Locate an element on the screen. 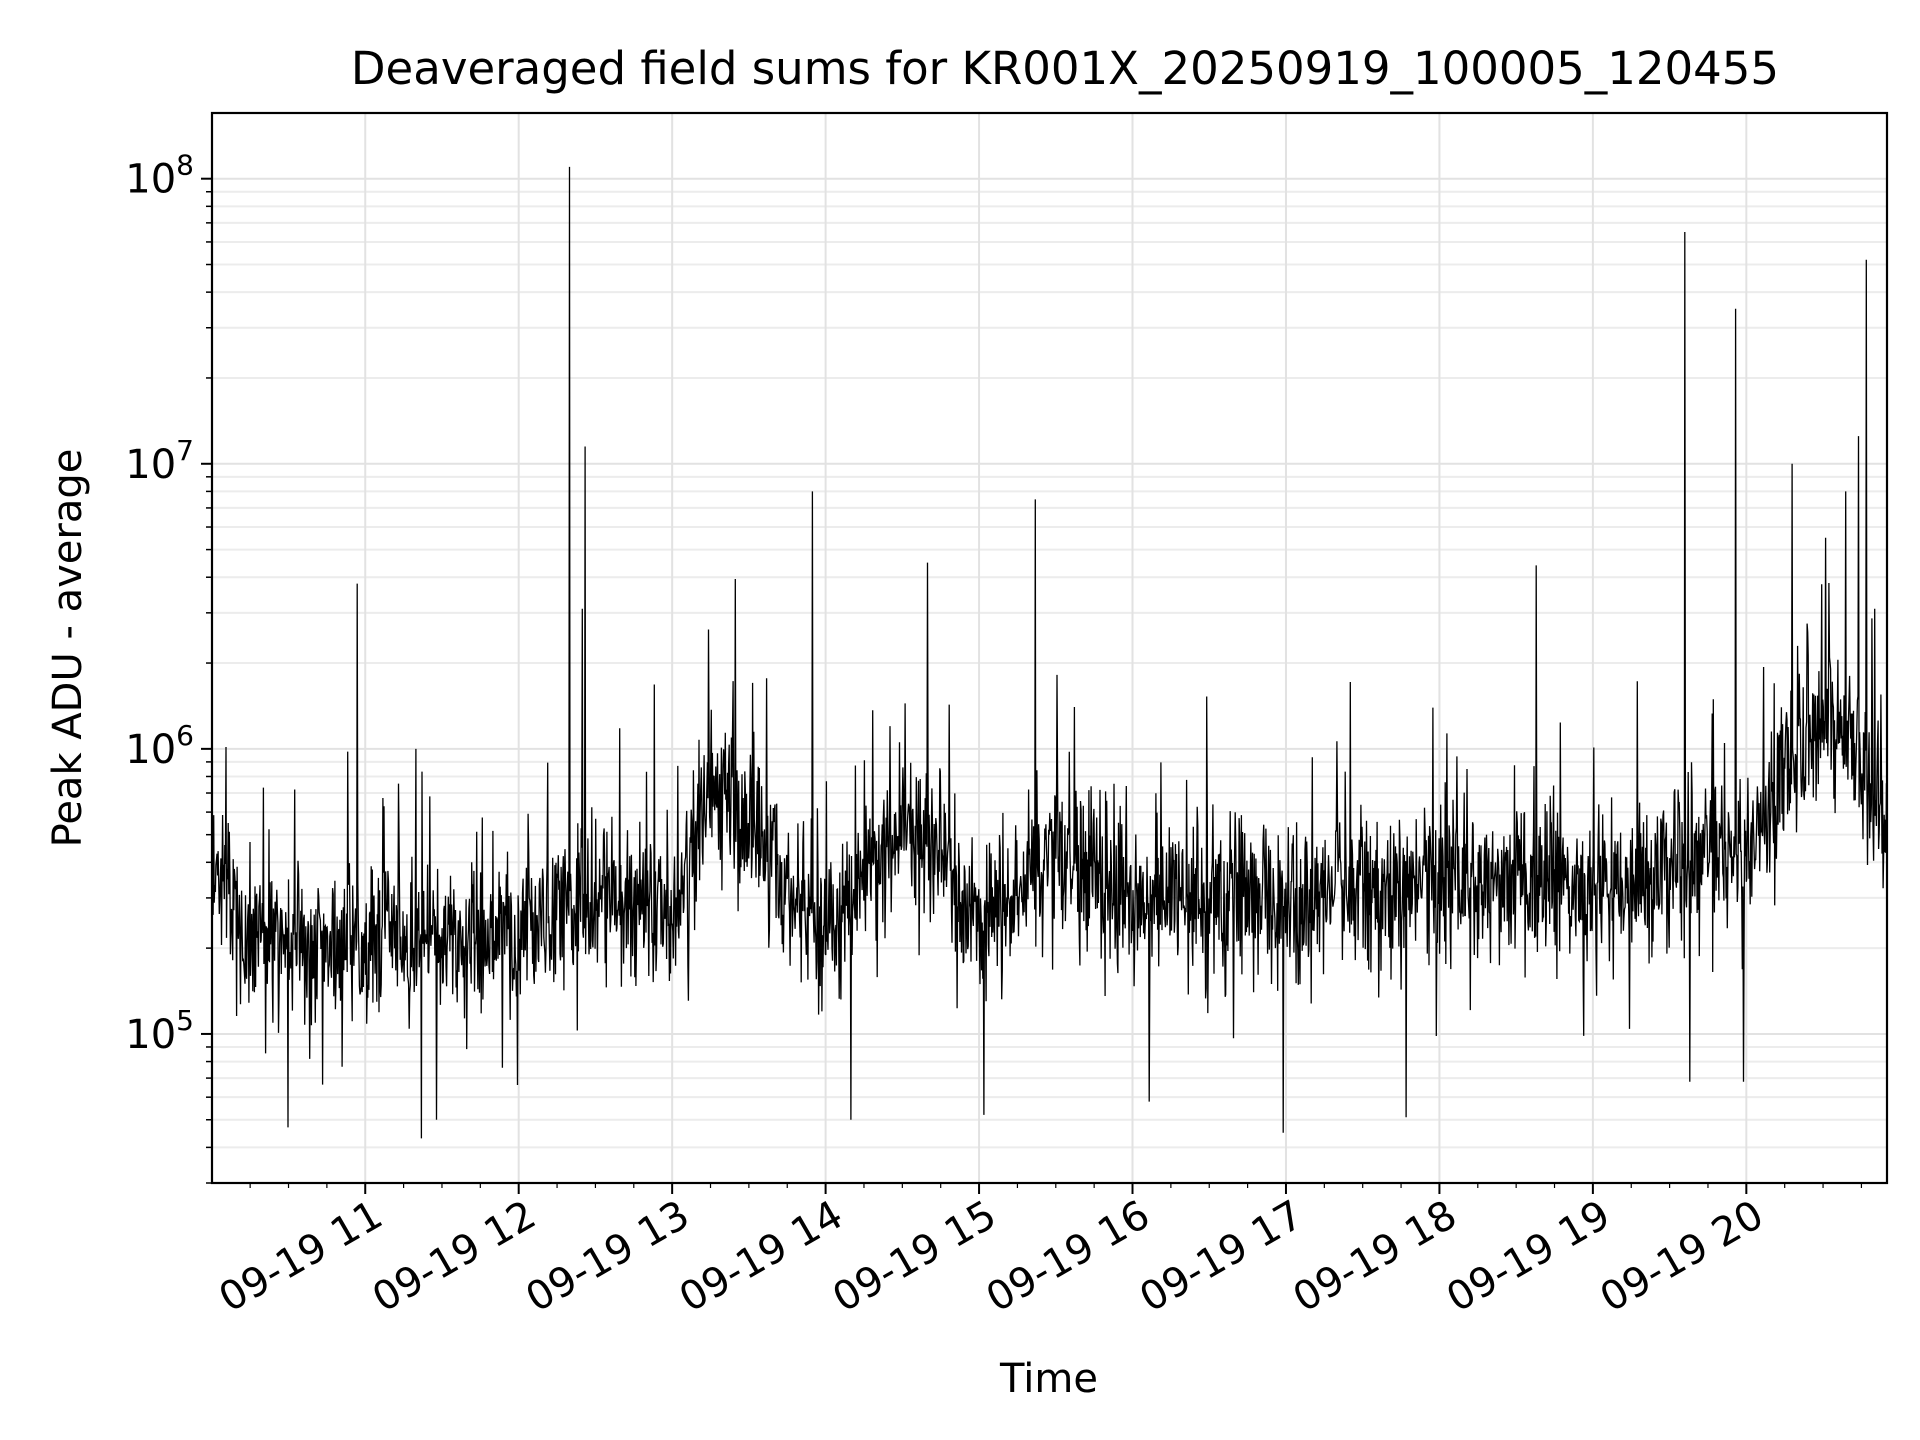  y-axis: 10⁵ 10⁶ 10⁷ 10⁸ is located at coordinates (168, 666).